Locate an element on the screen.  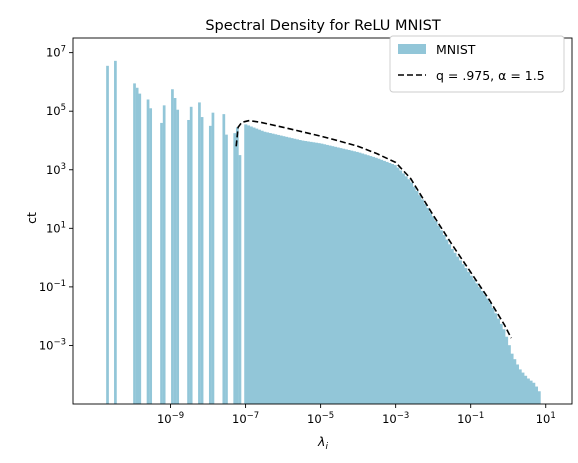
x-tick-label: 10⁻¹ is located at coordinates (470, 418).